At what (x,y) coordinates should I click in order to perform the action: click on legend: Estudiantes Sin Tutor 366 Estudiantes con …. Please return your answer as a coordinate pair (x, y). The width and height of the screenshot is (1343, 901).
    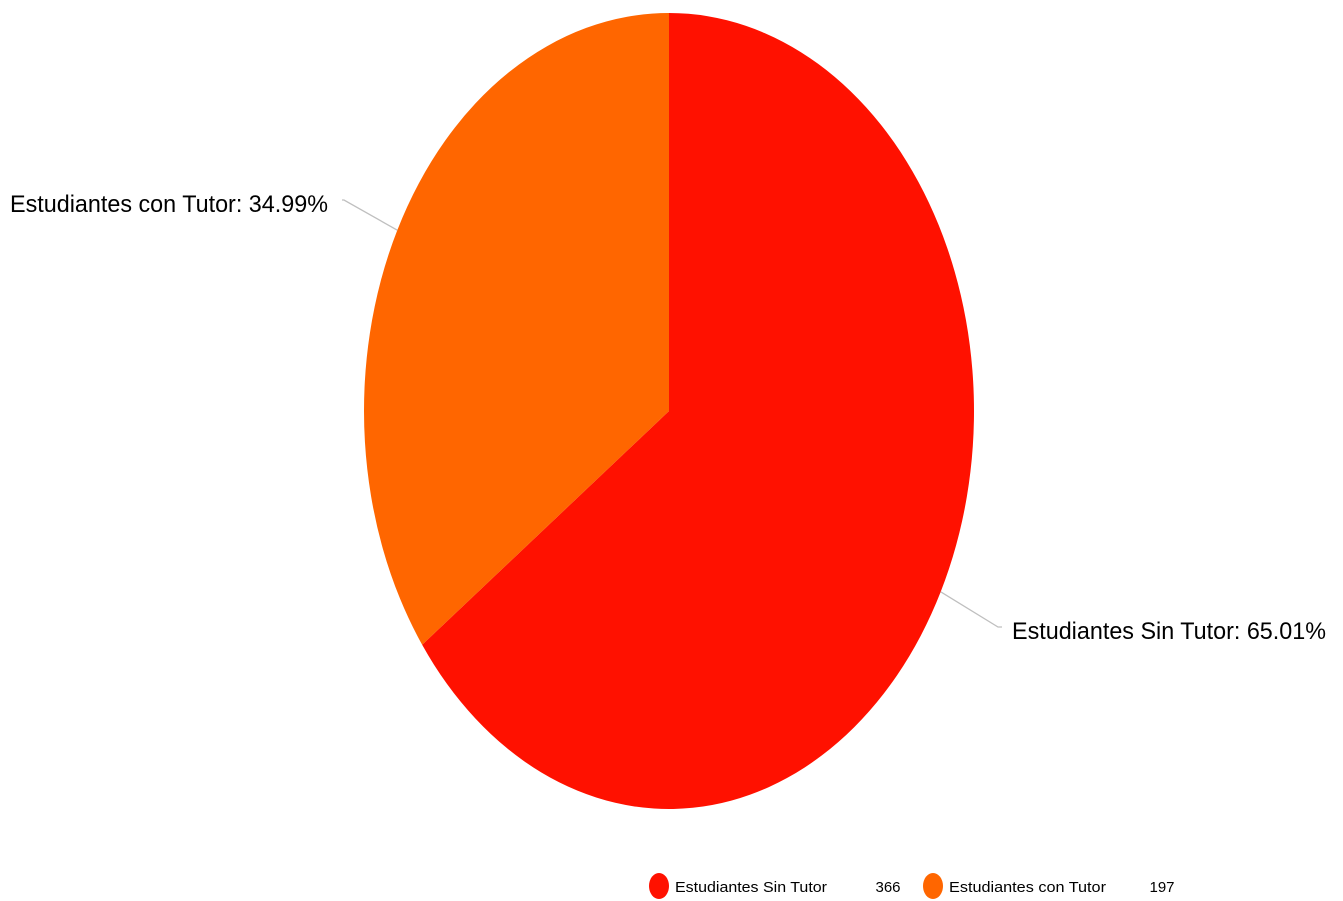
    Looking at the image, I should click on (912, 886).